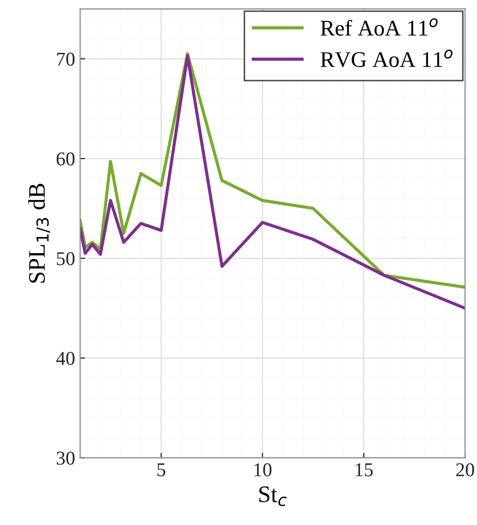 This screenshot has width=477, height=525. Describe the element at coordinates (263, 469) in the screenshot. I see `x-tick-label: 10` at that location.